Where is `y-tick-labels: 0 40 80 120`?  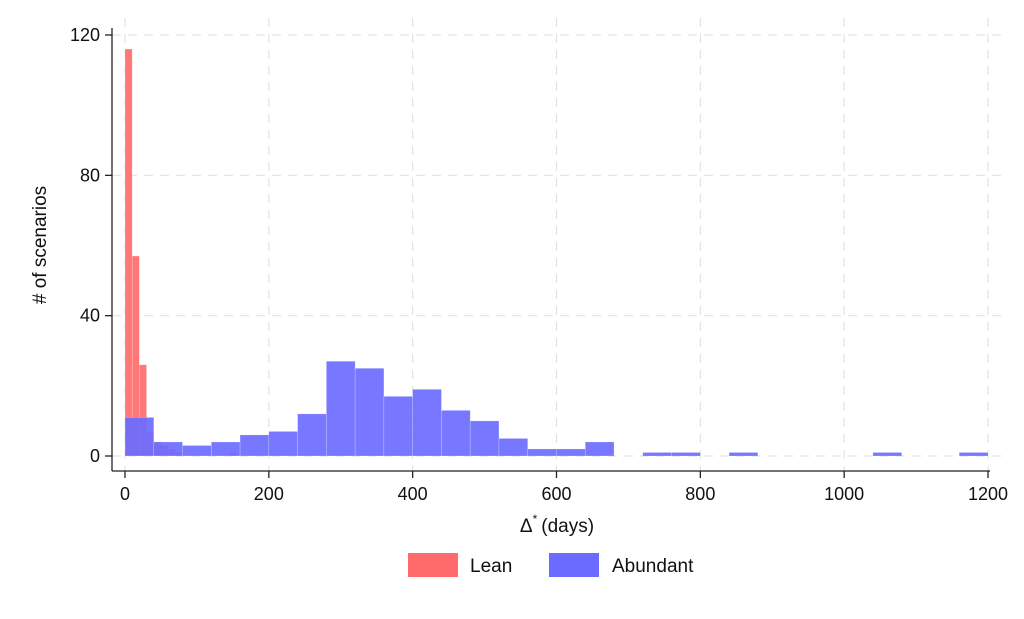 y-tick-labels: 0 40 80 120 is located at coordinates (85, 245).